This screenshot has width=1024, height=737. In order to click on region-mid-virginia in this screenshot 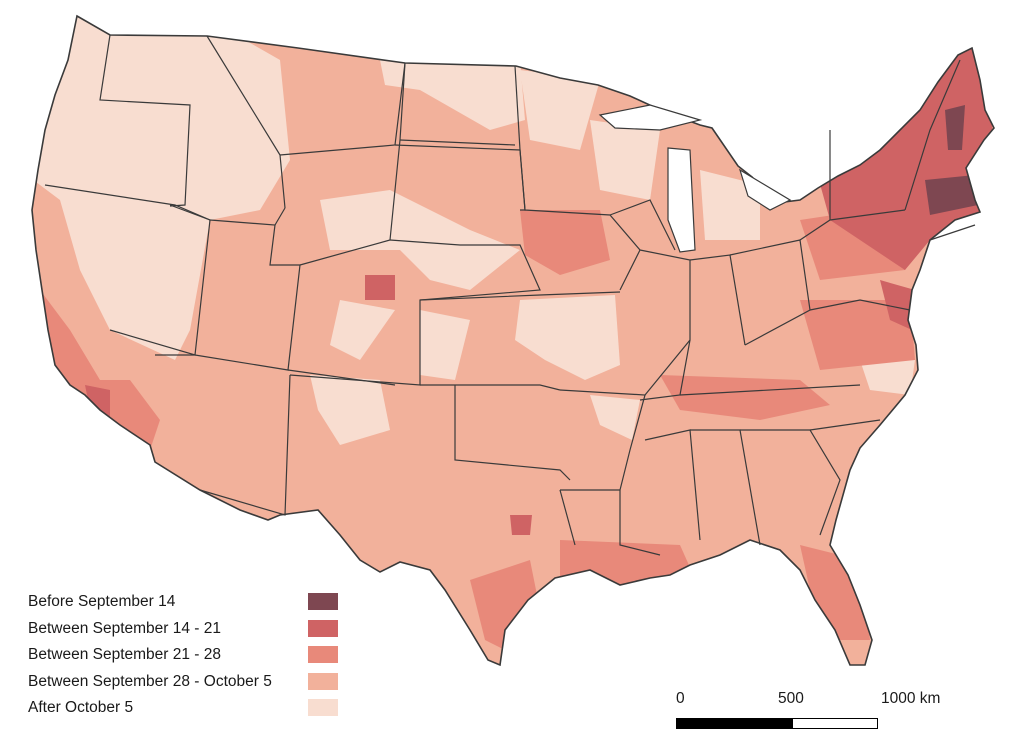, I will do `click(857, 335)`.